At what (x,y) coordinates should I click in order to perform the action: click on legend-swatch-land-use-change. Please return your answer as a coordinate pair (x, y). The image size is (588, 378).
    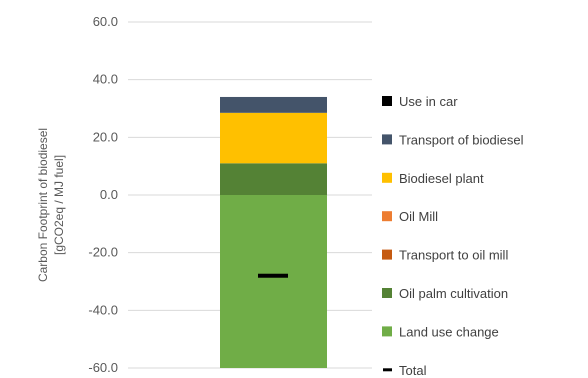
    Looking at the image, I should click on (387, 331).